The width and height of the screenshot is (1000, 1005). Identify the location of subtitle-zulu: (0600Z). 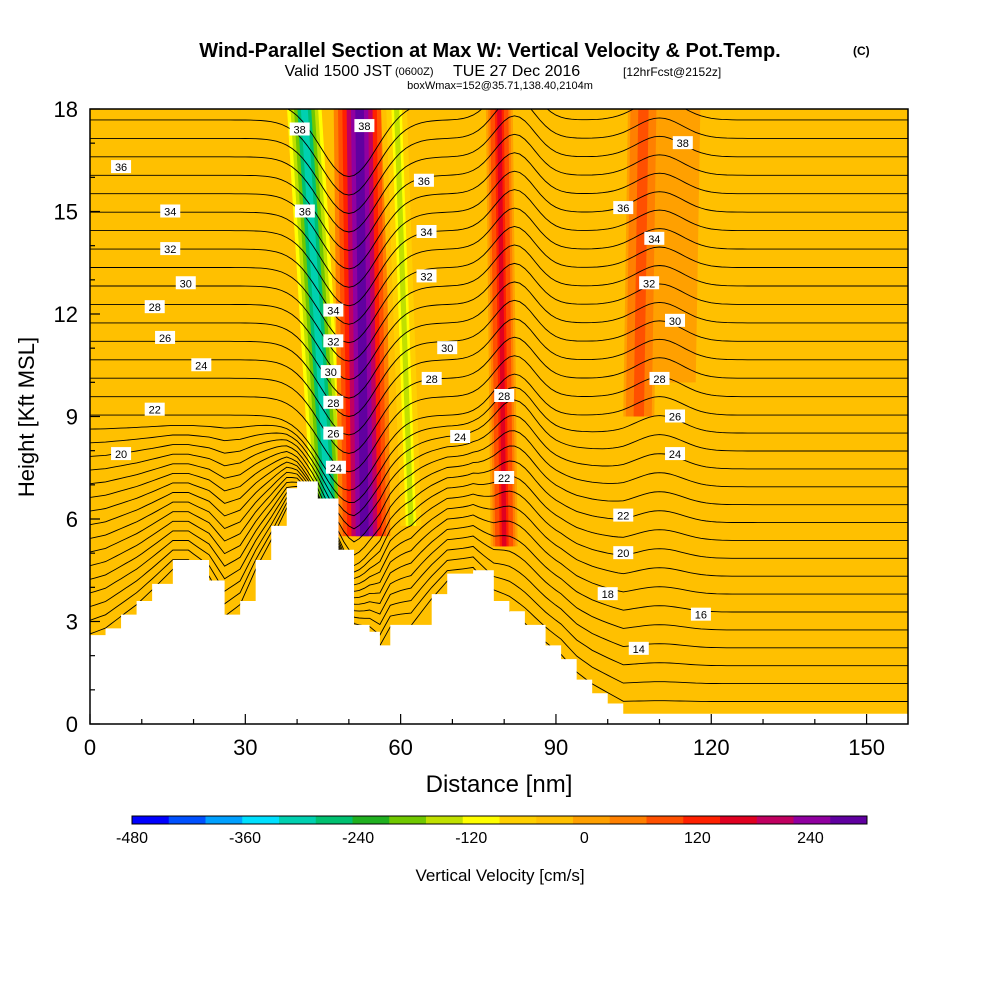
(414, 72).